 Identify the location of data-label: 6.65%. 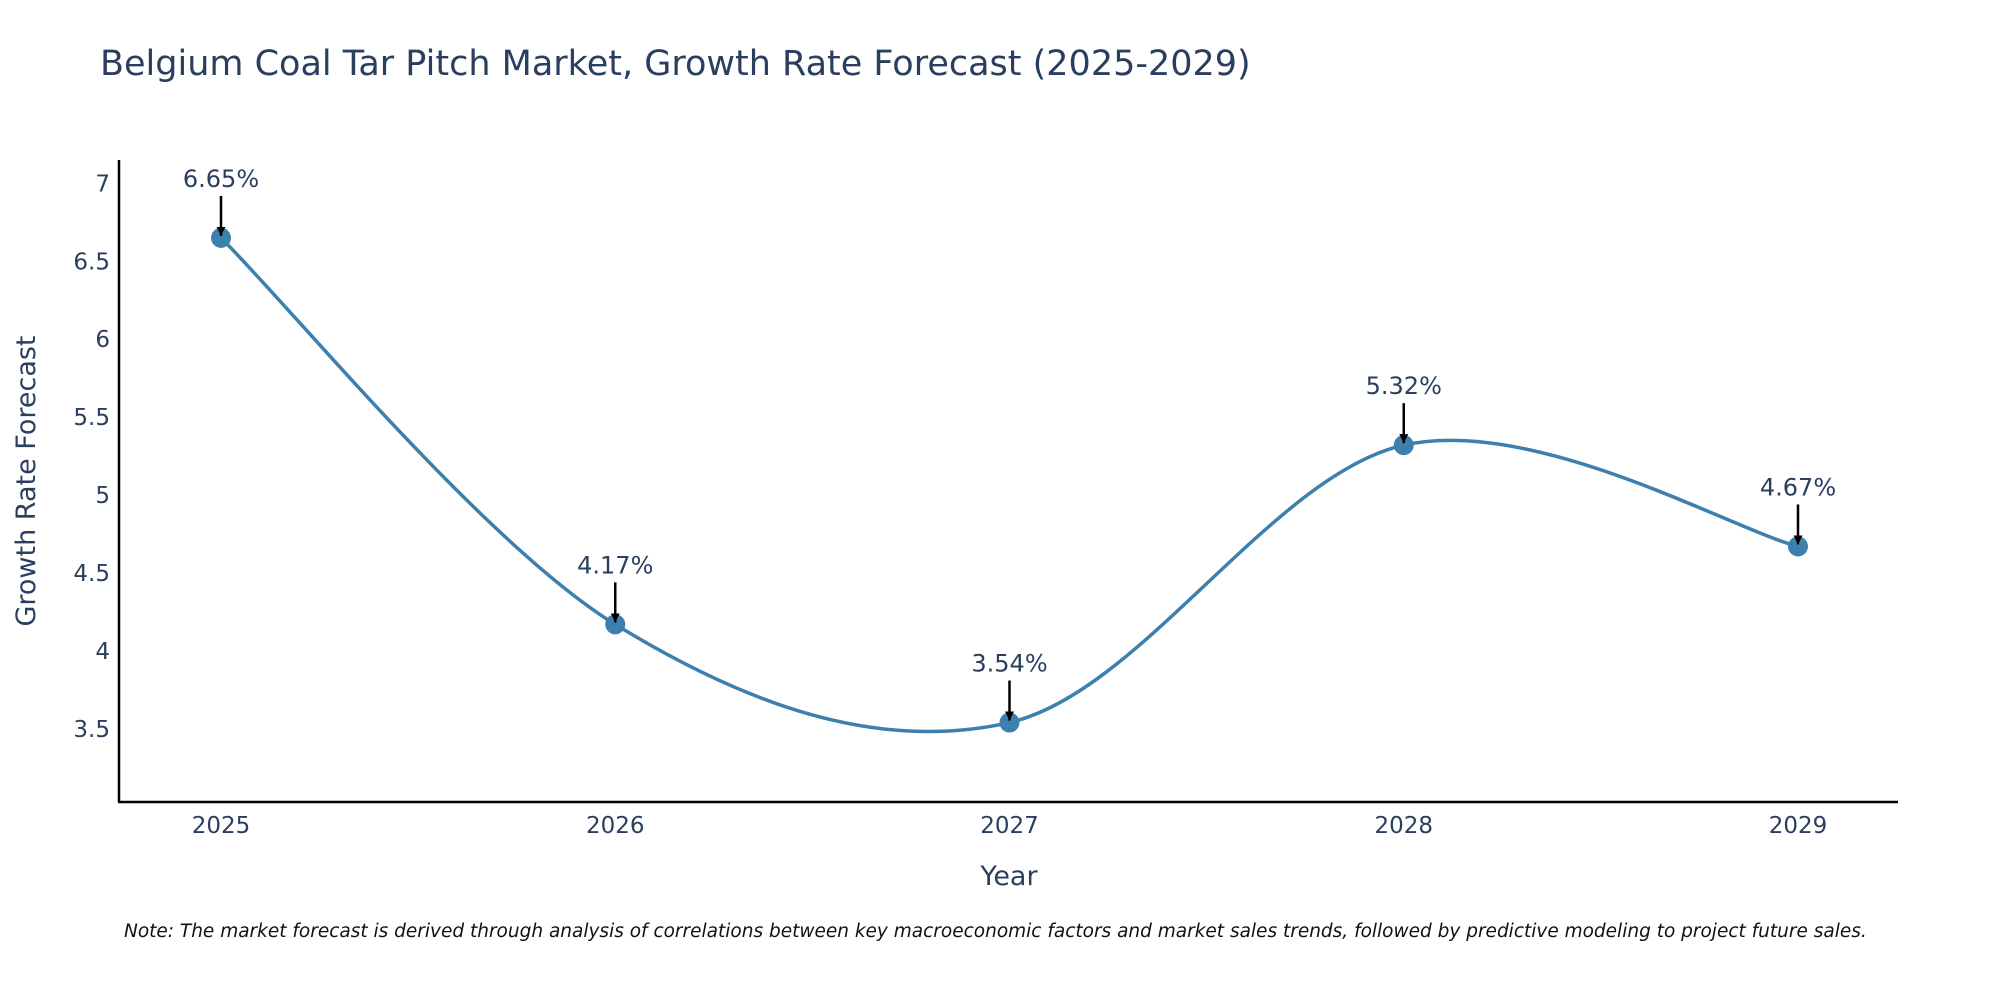
(221, 179).